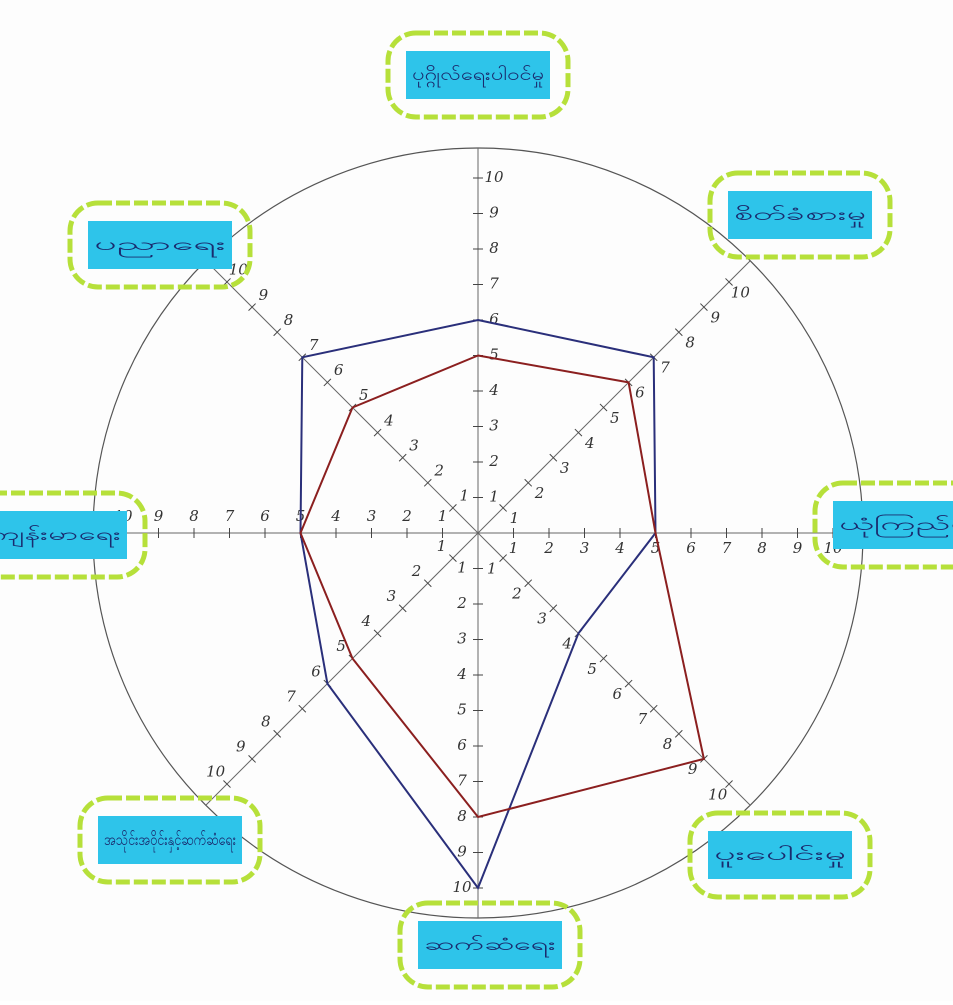  I want to click on axis-label: အသိုင်းအဝိုင်းနှင့်ဆက်ဆံရေး, so click(170, 841).